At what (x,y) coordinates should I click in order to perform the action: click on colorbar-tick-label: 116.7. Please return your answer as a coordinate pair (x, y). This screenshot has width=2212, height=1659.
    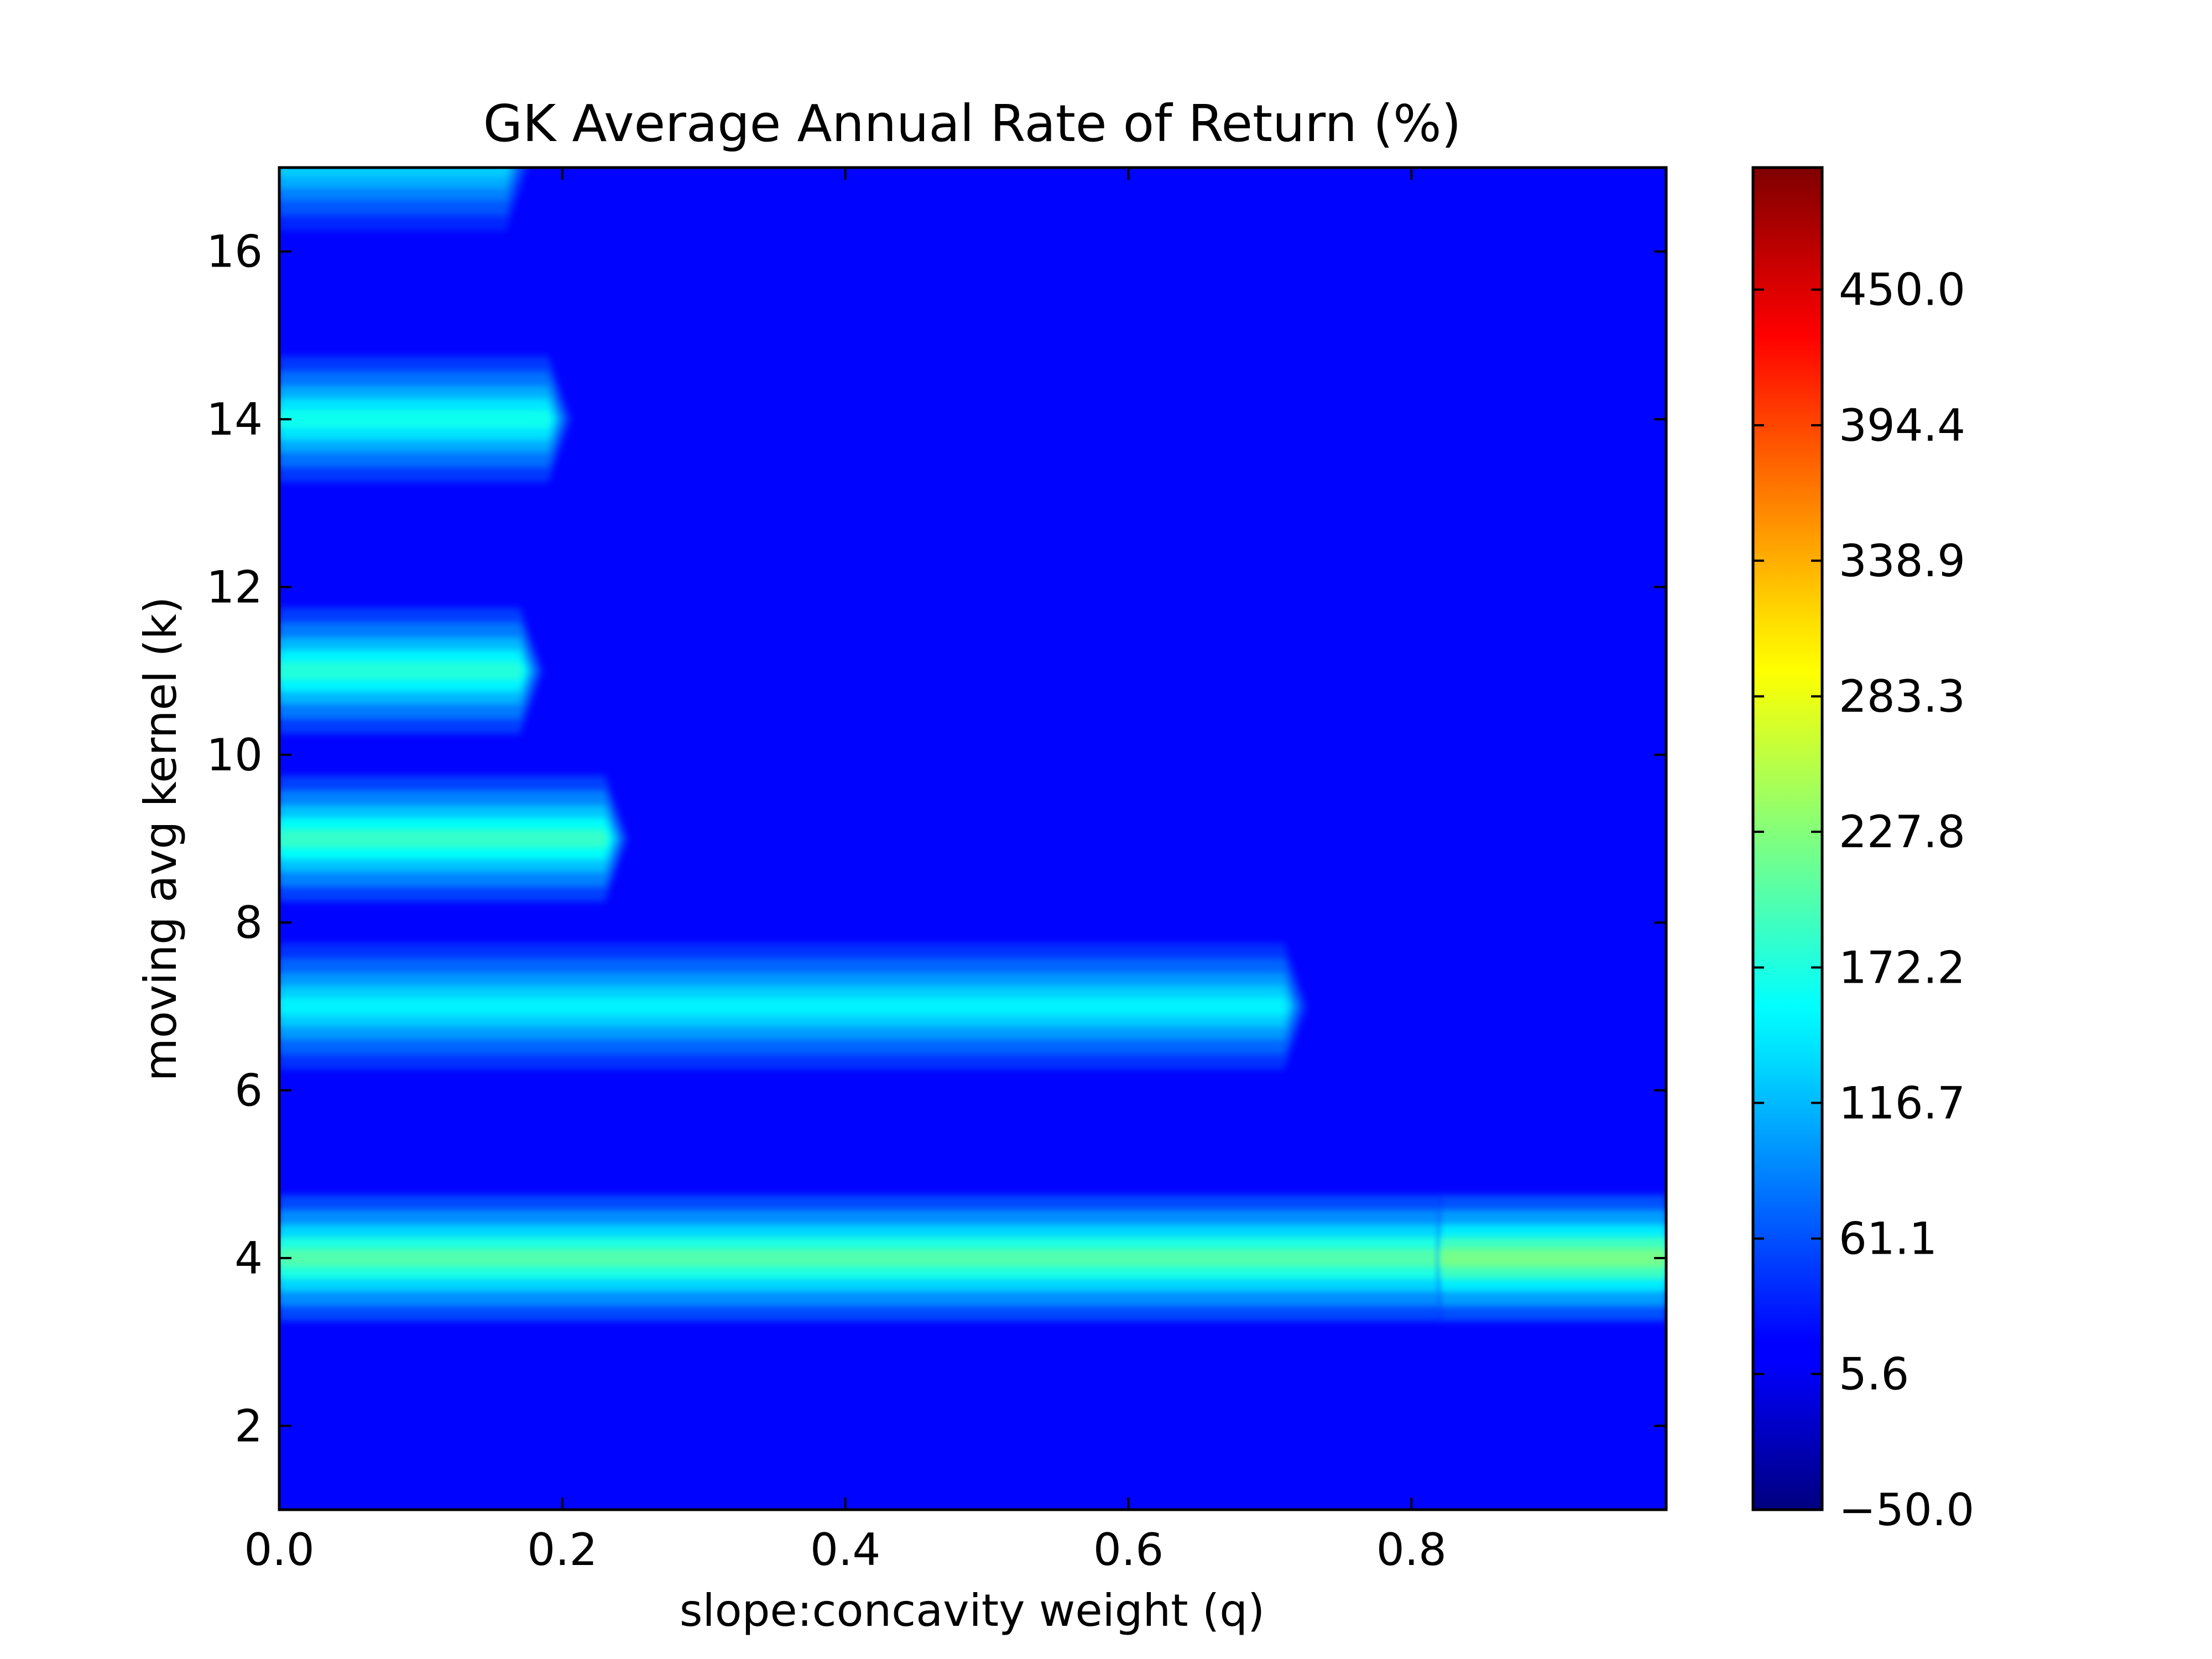
    Looking at the image, I should click on (1902, 1103).